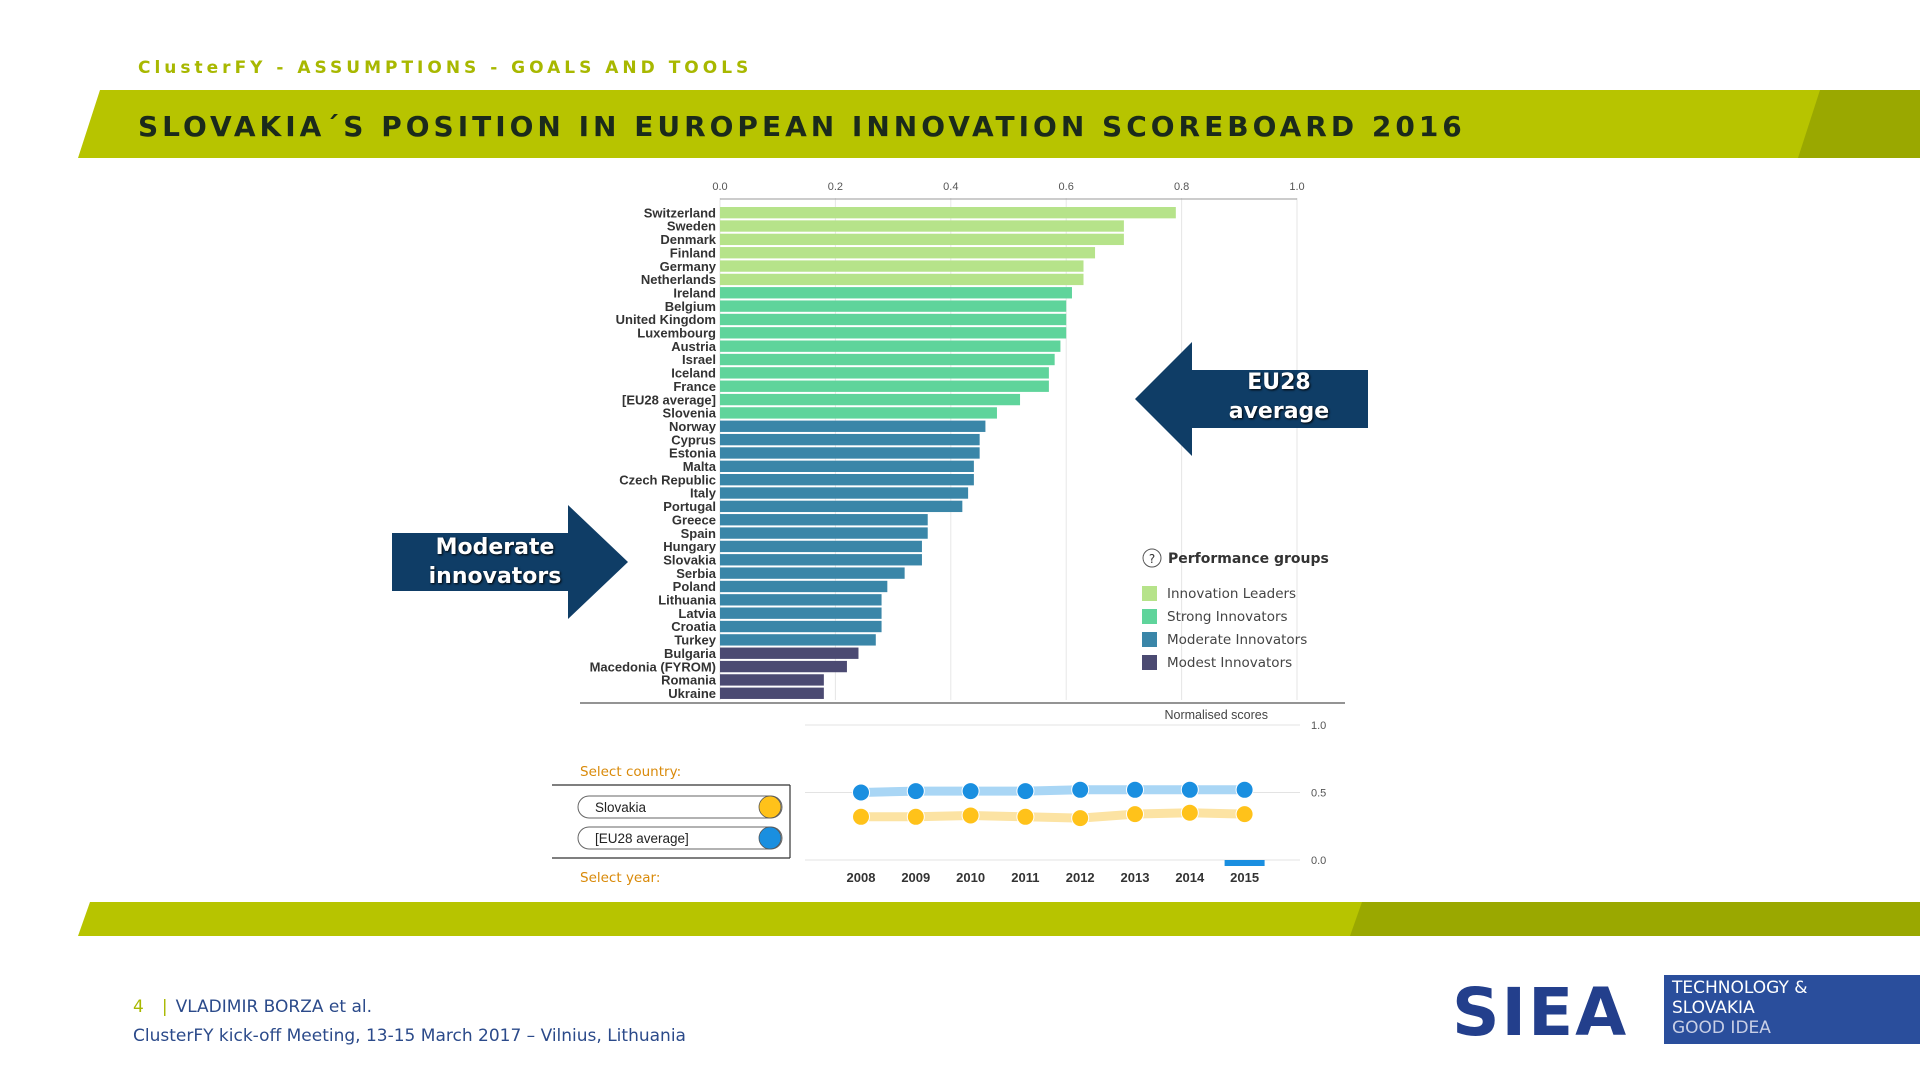 The height and width of the screenshot is (1080, 1920). What do you see at coordinates (669, 399) in the screenshot?
I see `category-label: [EU28 average]` at bounding box center [669, 399].